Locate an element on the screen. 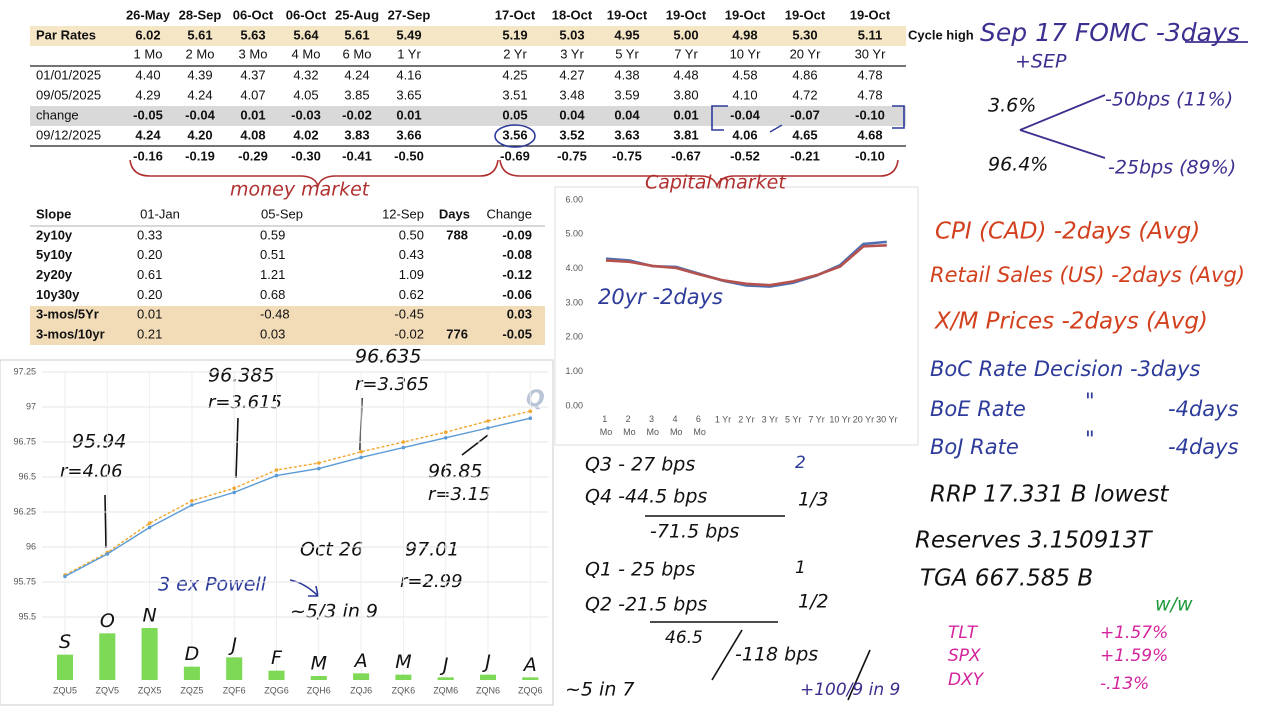  note: Capital market is located at coordinates (716, 183).